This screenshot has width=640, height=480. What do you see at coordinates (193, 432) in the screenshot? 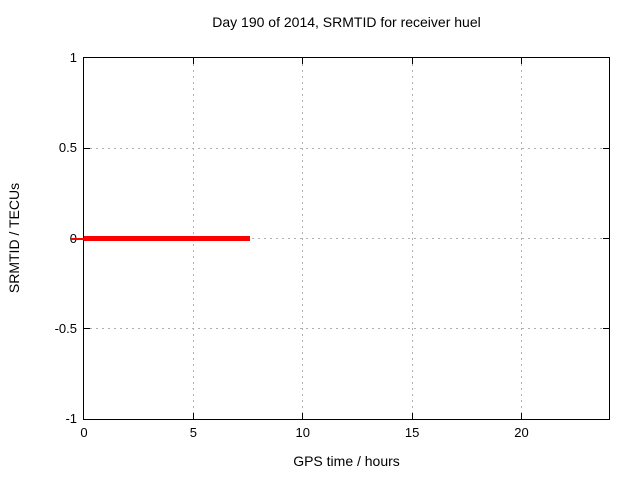
I see `x-tick-label: 5` at bounding box center [193, 432].